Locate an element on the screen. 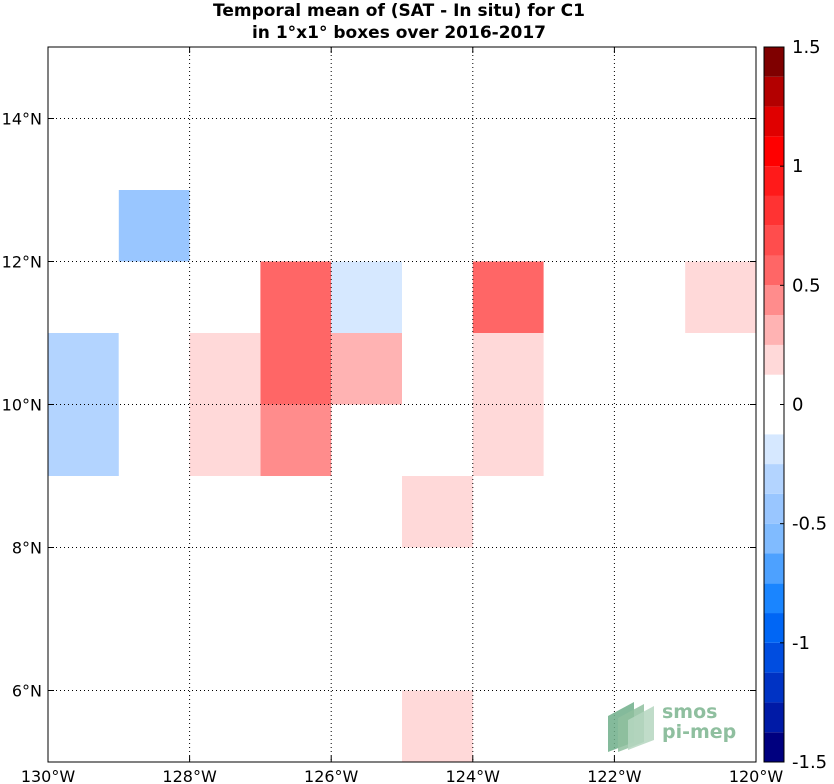 This screenshot has width=834, height=784. x-tick-label: 126°W is located at coordinates (331, 775).